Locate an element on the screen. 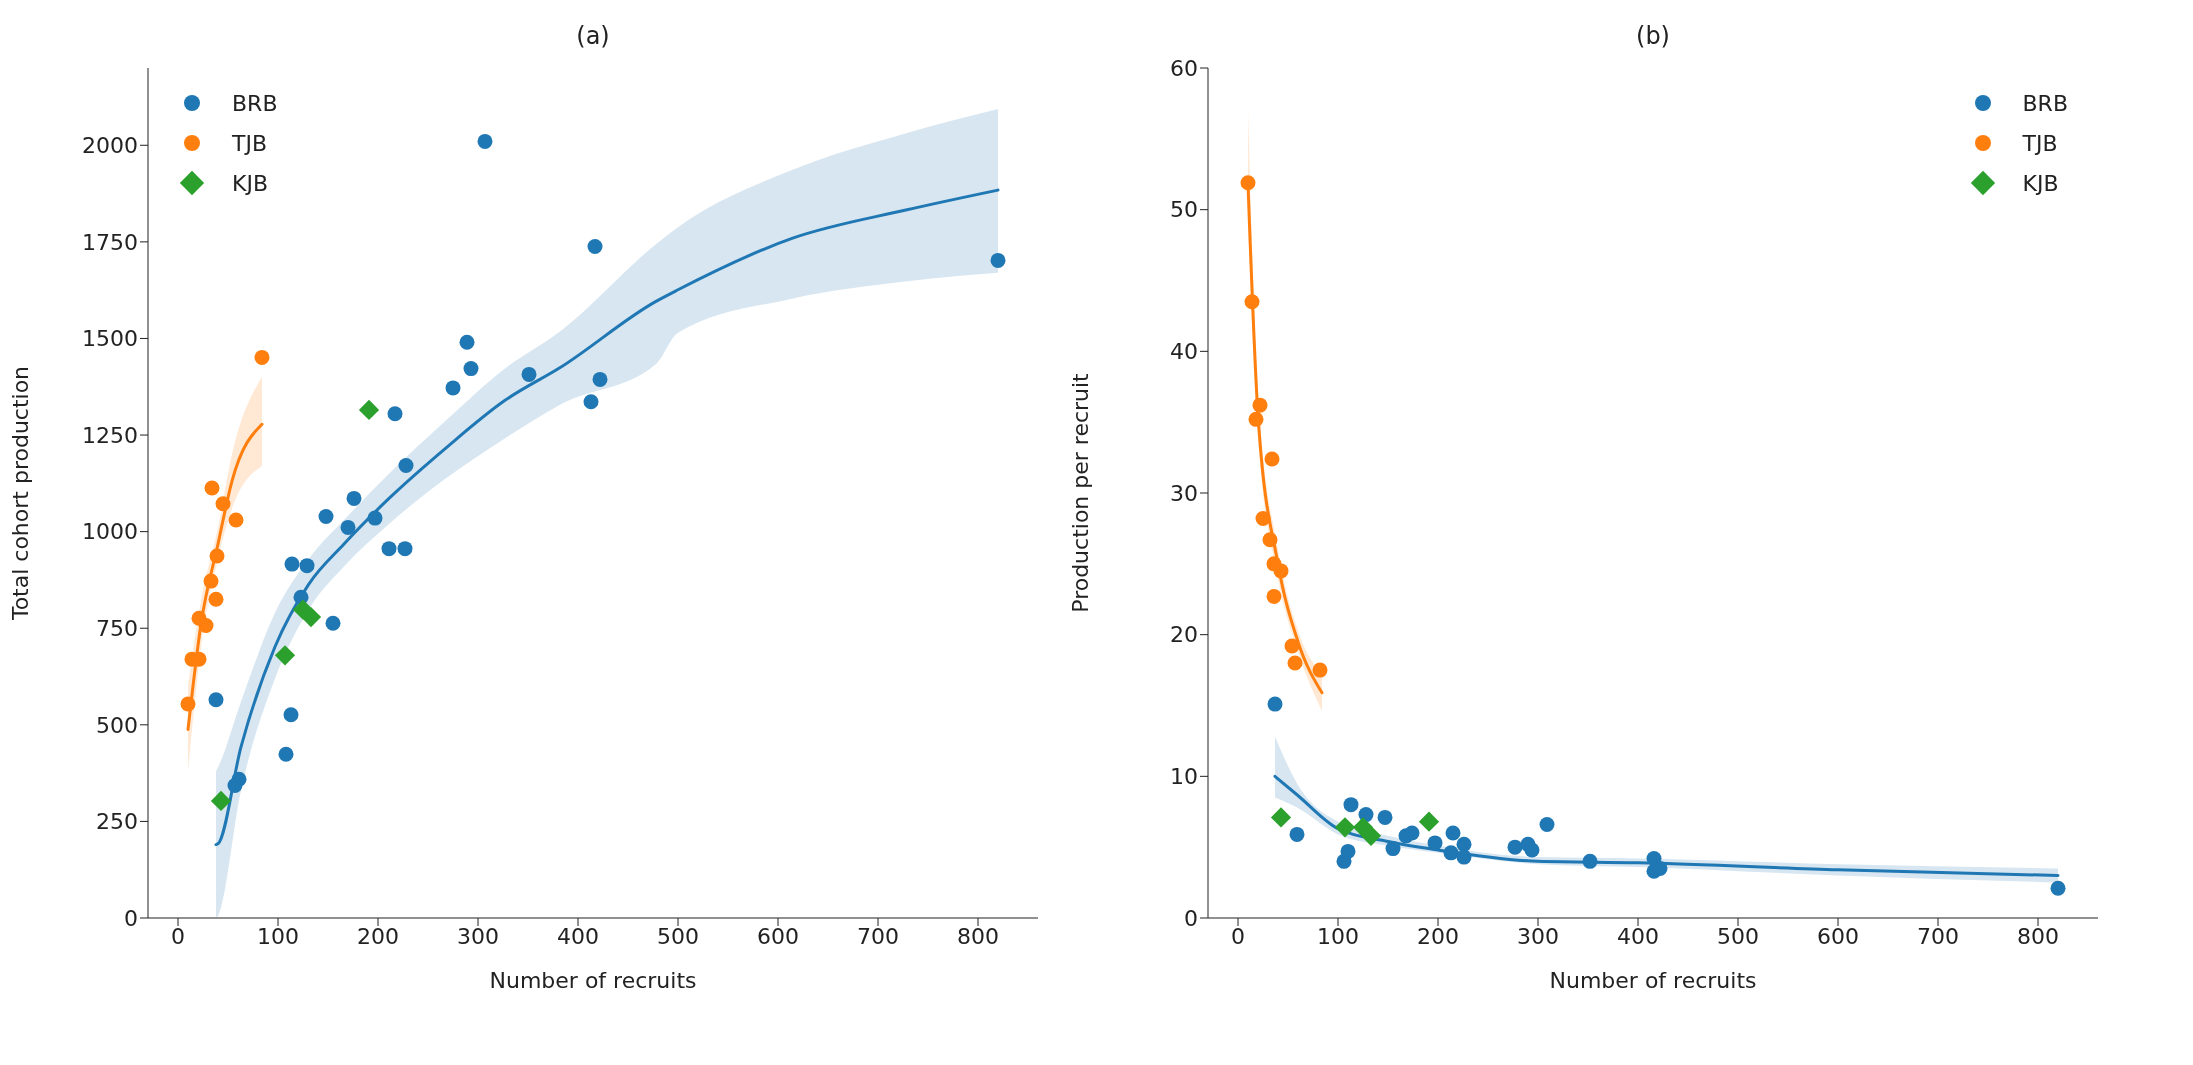  y-tick-label: 750 is located at coordinates (117, 629).